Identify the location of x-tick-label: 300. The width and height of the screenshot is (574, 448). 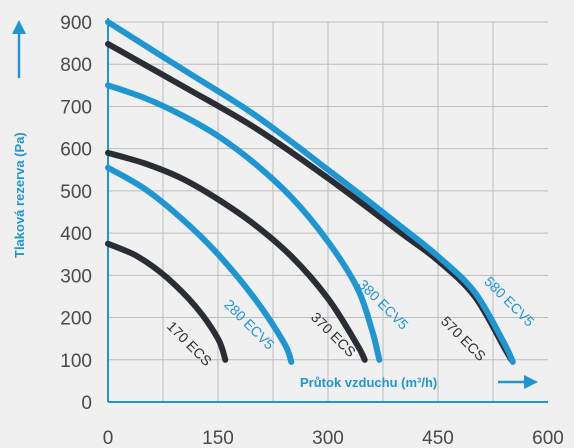
(328, 438).